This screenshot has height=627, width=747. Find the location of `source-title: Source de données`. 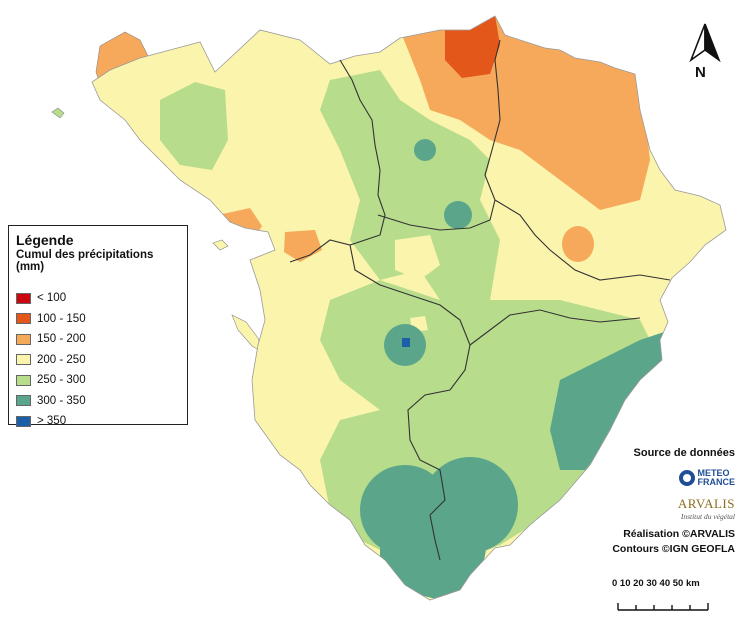

source-title: Source de données is located at coordinates (684, 453).